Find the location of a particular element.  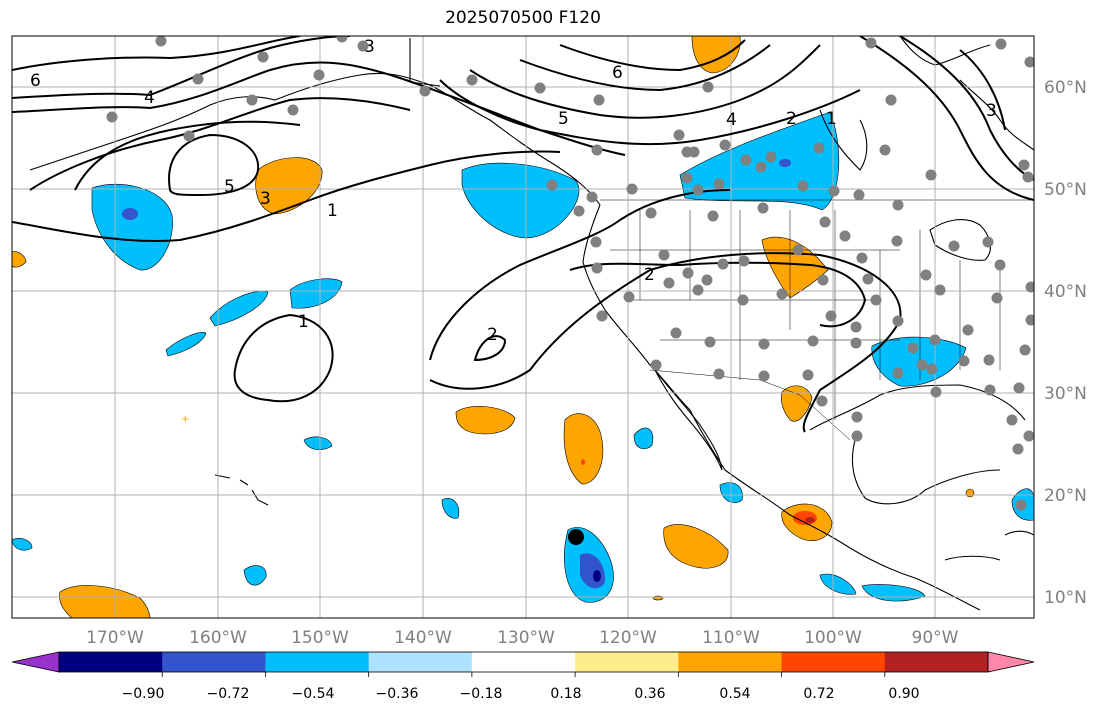

lat-tick-label: 30°N is located at coordinates (1065, 394).